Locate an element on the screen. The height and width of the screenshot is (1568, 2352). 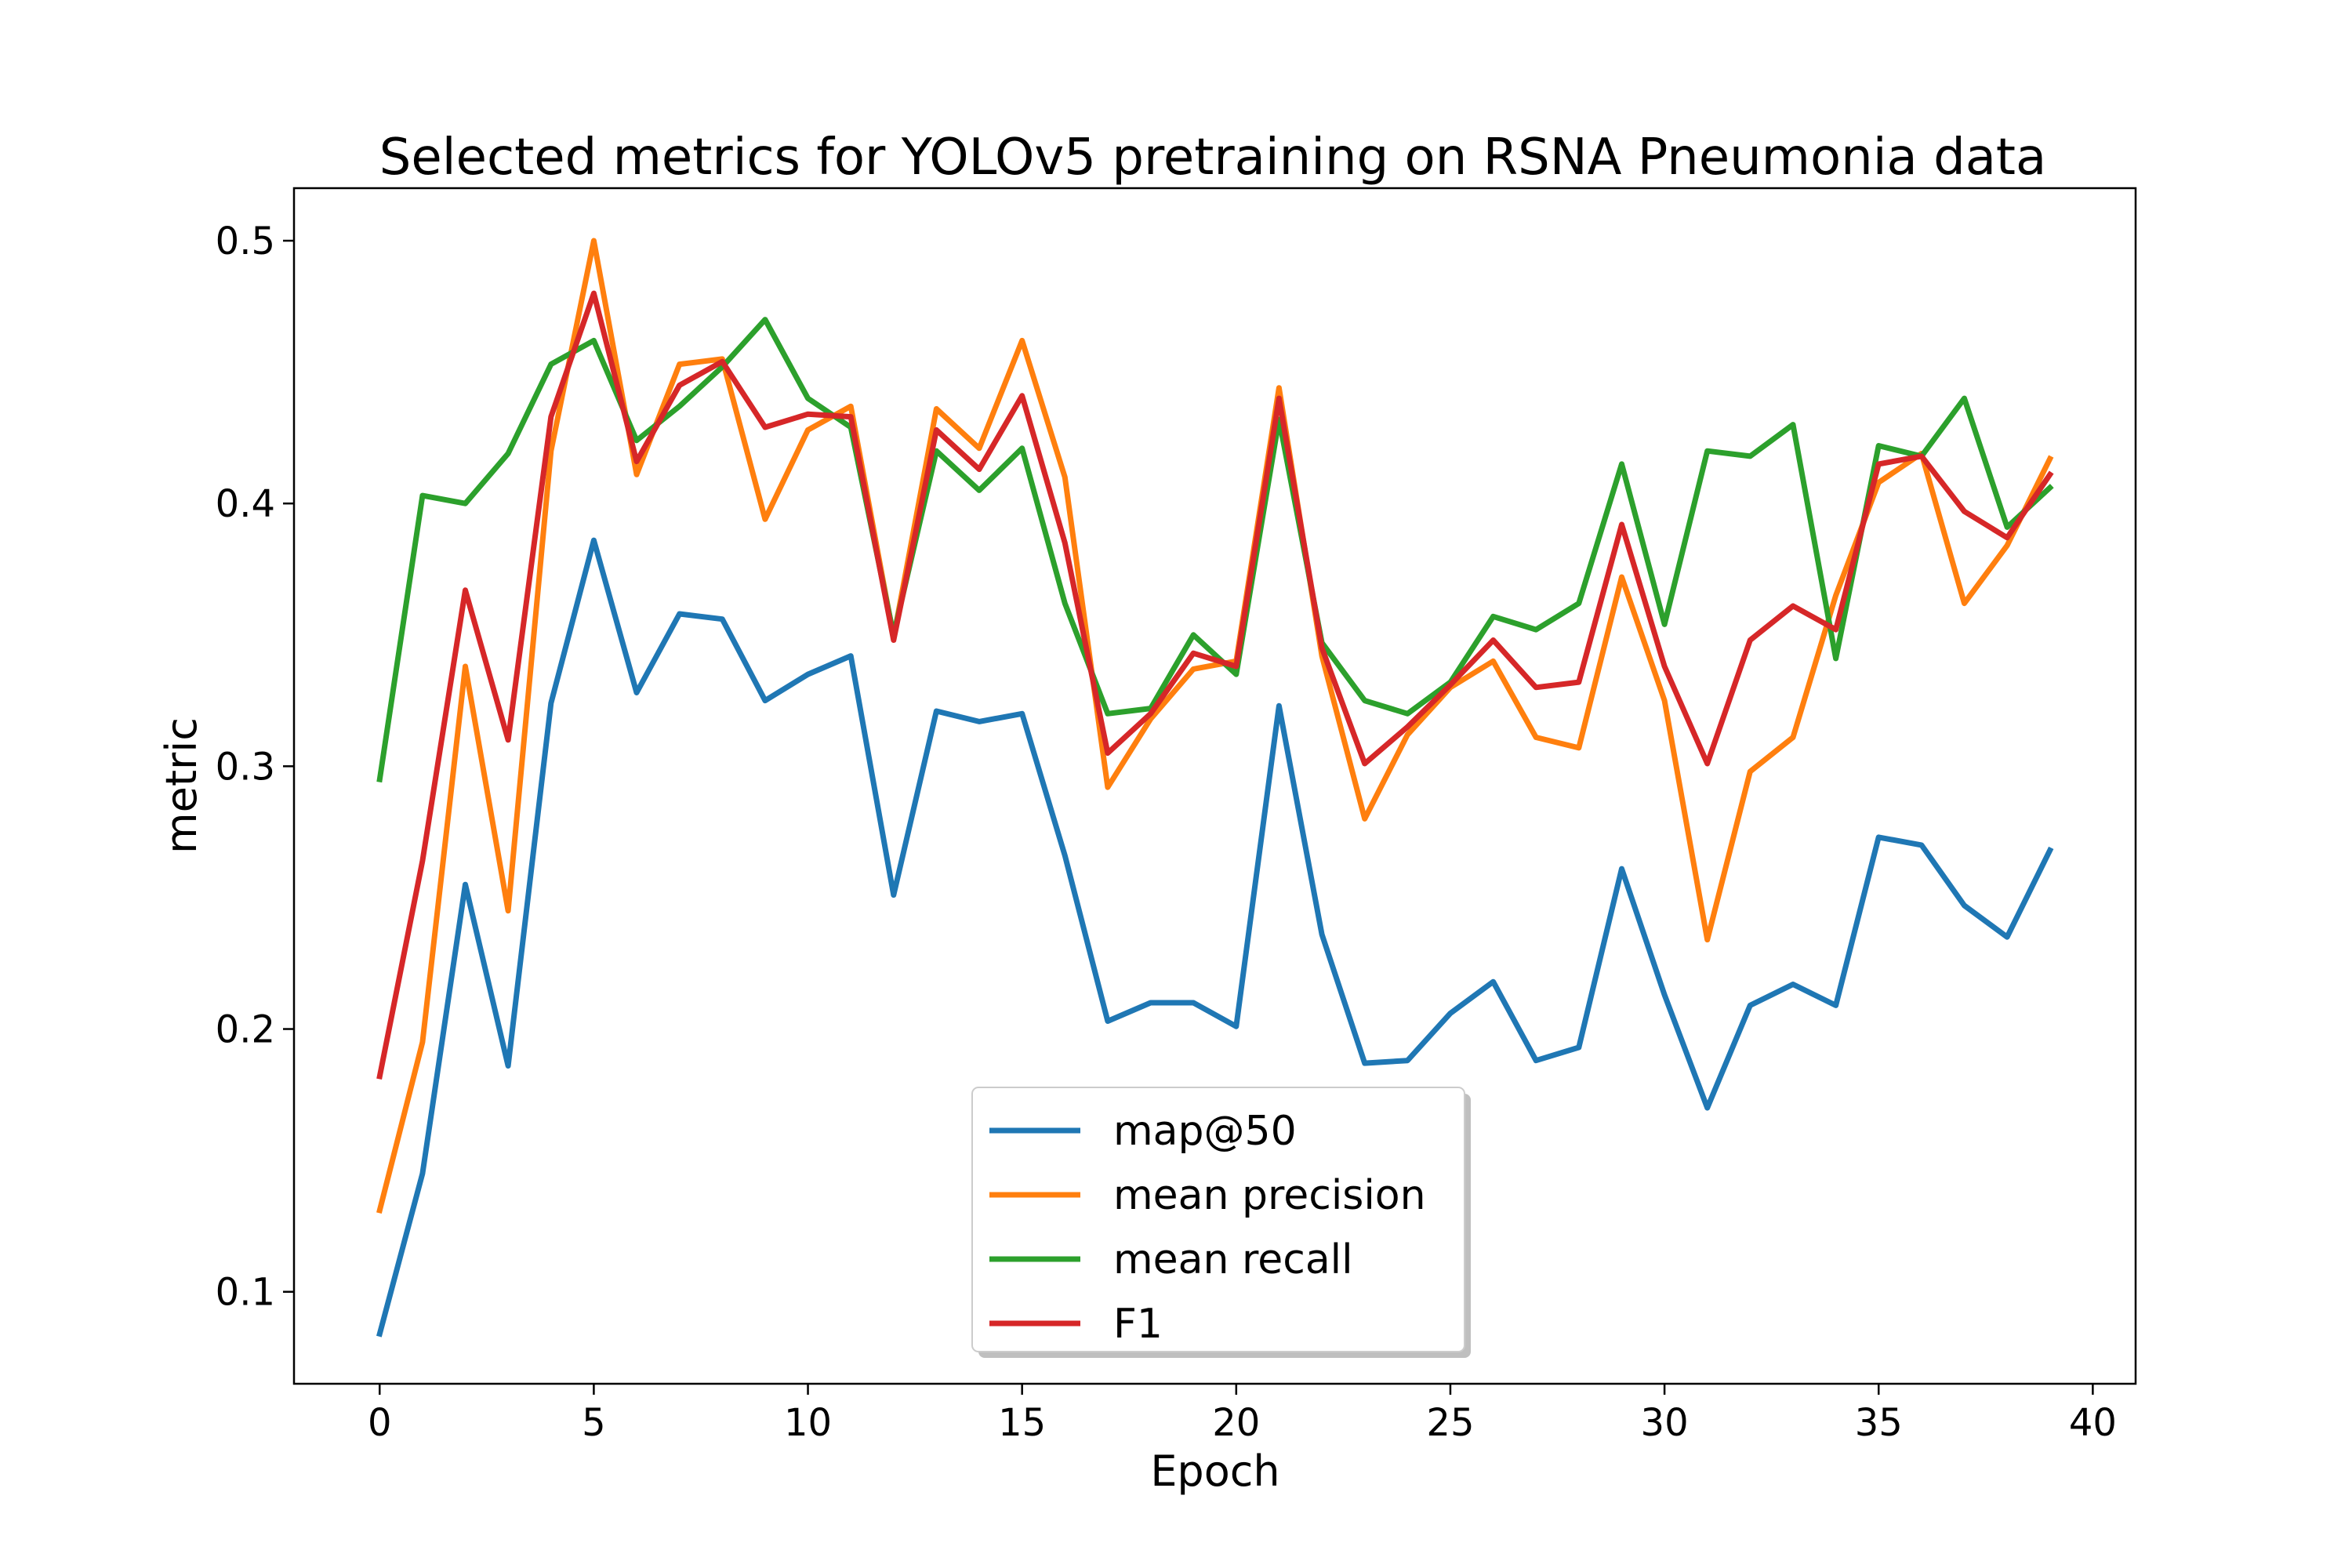
y-tick-label: 0.4 is located at coordinates (245, 504).